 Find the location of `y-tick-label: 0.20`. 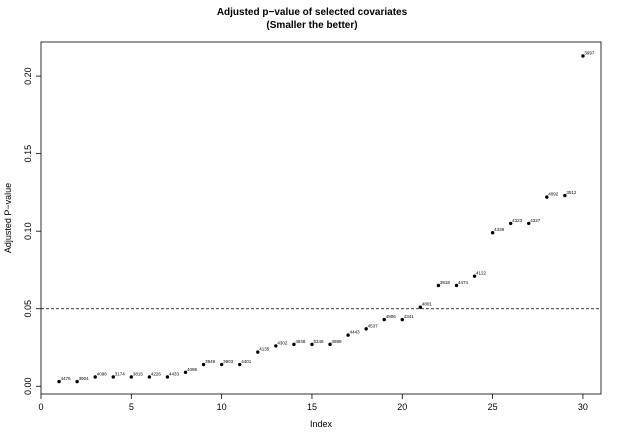

y-tick-label: 0.20 is located at coordinates (28, 76).